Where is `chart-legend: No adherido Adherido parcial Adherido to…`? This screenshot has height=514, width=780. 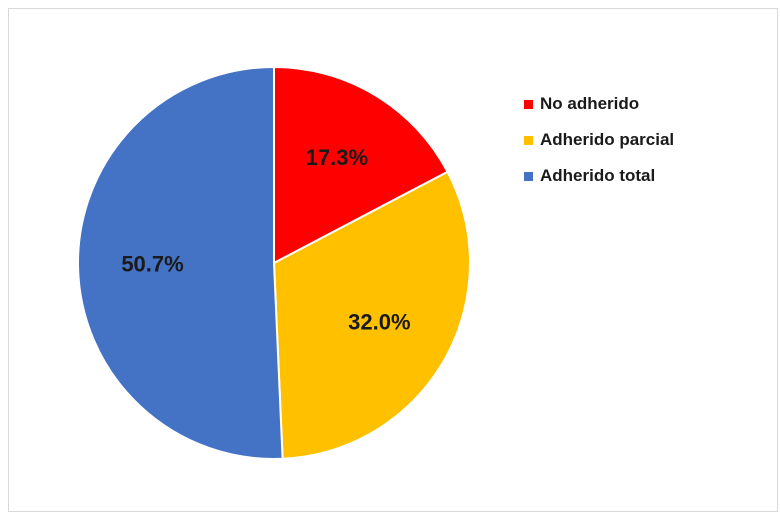 chart-legend: No adherido Adherido parcial Adherido to… is located at coordinates (599, 140).